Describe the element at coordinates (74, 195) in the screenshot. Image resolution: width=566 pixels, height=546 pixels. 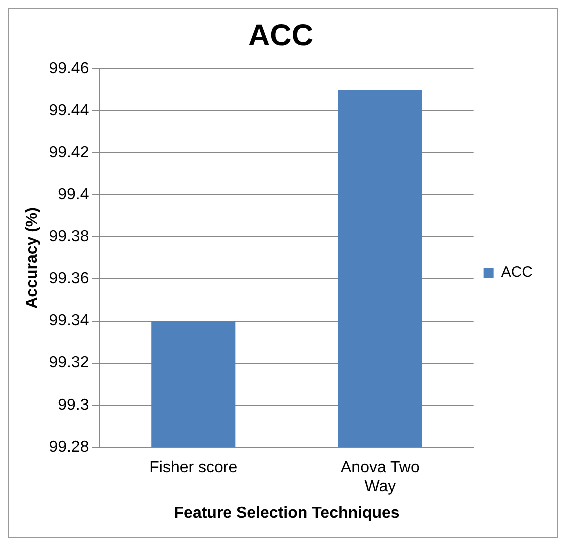
I see `y-tick-label: 99.4` at that location.